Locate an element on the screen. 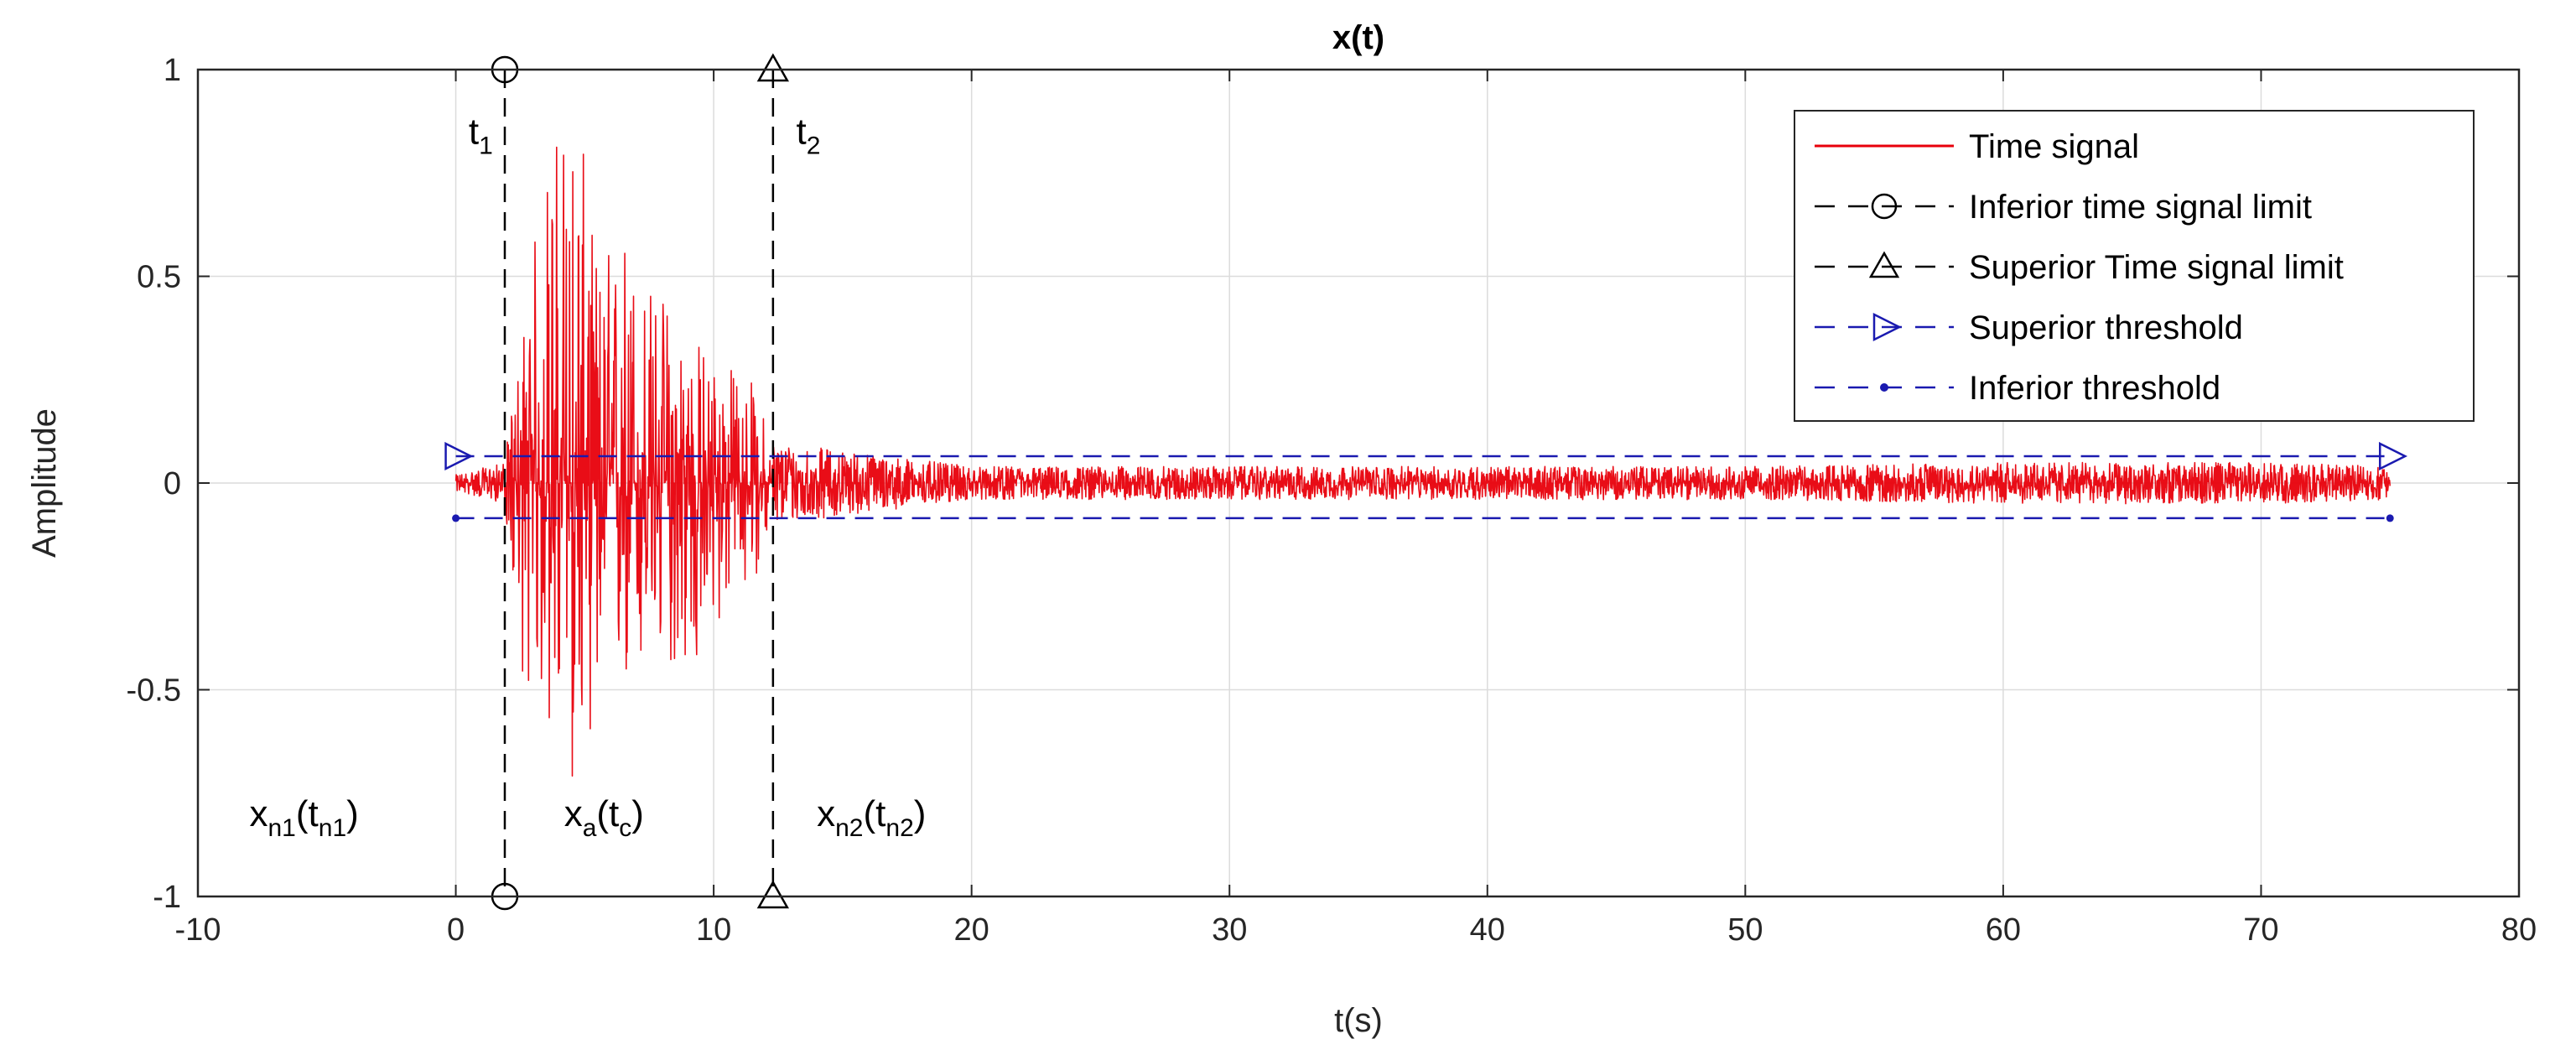 The image size is (2576, 1060). superior-threshold-marker-start is located at coordinates (459, 456).